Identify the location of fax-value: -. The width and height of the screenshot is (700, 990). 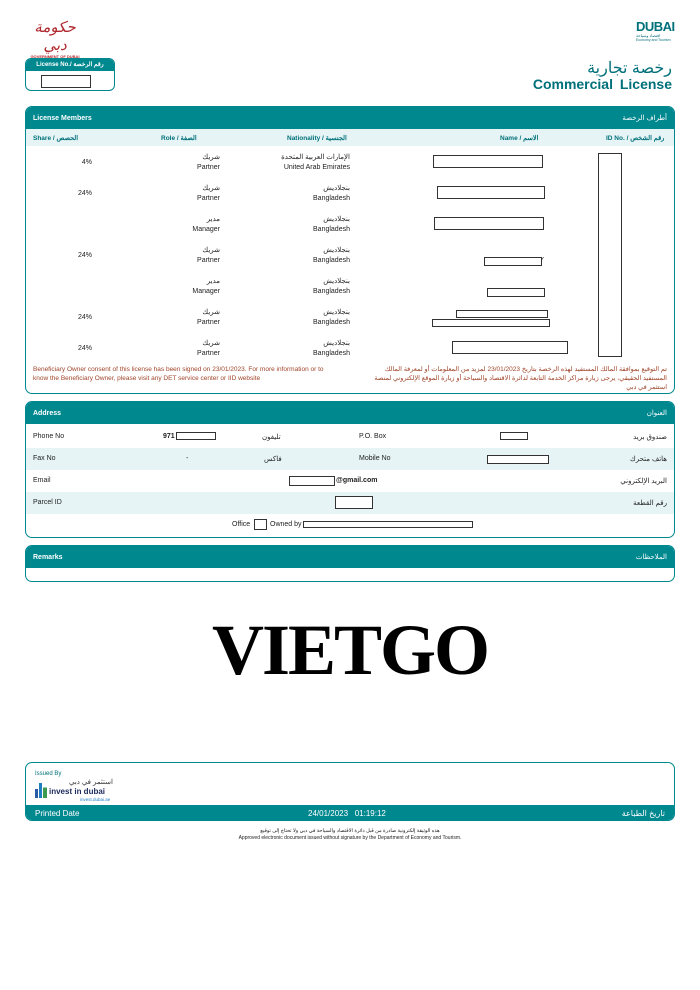
(187, 458).